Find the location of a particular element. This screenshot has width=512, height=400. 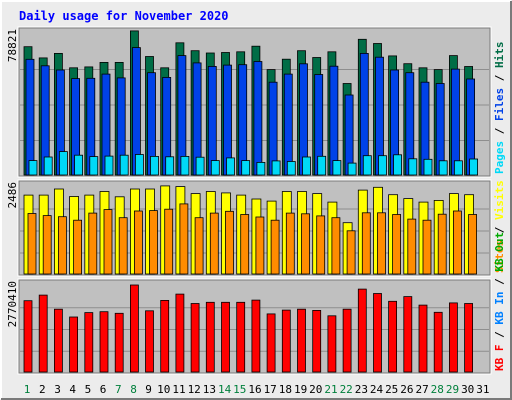

x-tick-label: 25 is located at coordinates (391, 389).